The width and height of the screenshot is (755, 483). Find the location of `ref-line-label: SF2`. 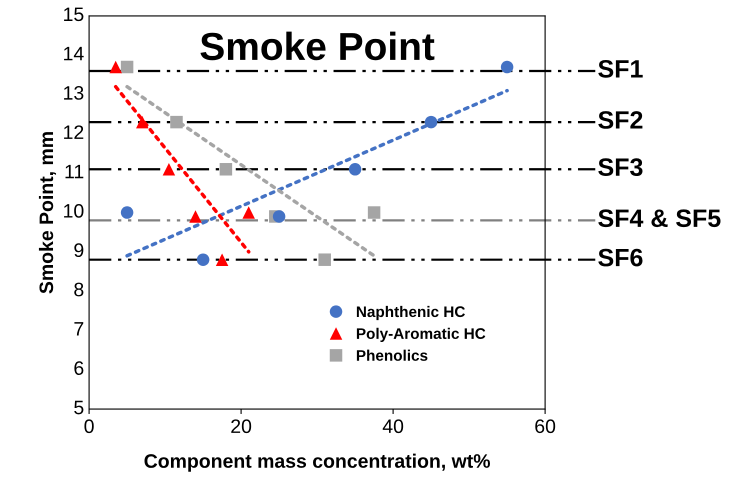

ref-line-label: SF2 is located at coordinates (620, 120).